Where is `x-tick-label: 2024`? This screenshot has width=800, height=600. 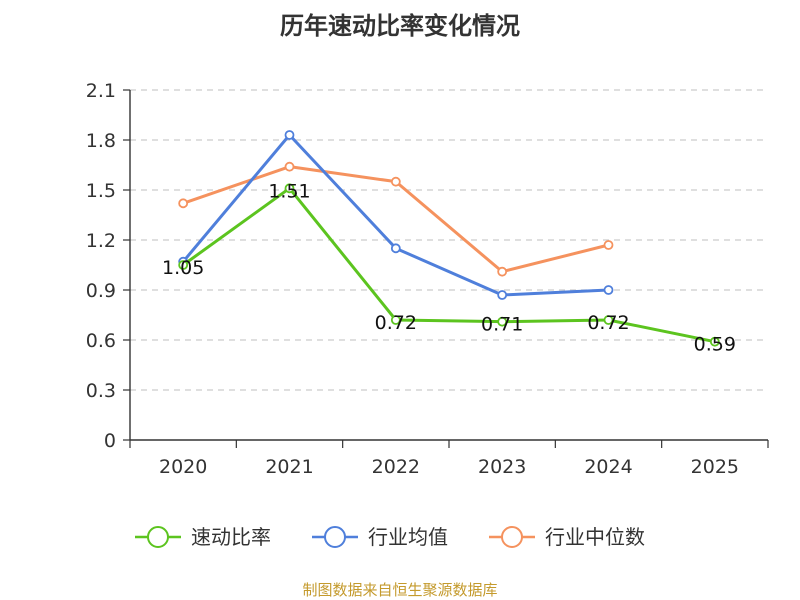 x-tick-label: 2024 is located at coordinates (608, 467).